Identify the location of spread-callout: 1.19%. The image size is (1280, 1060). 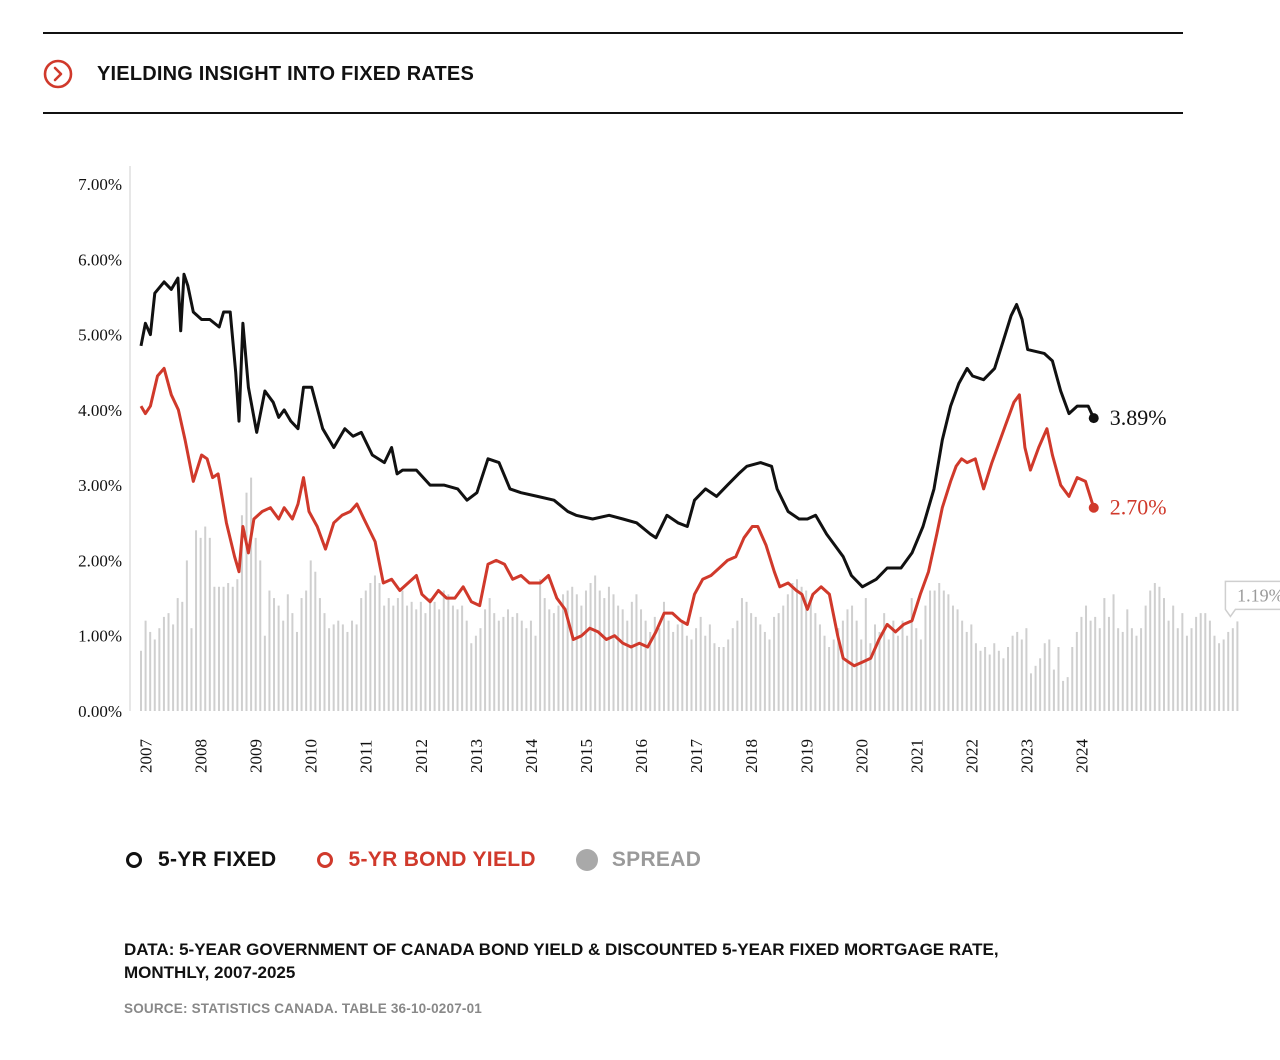
(1252, 599).